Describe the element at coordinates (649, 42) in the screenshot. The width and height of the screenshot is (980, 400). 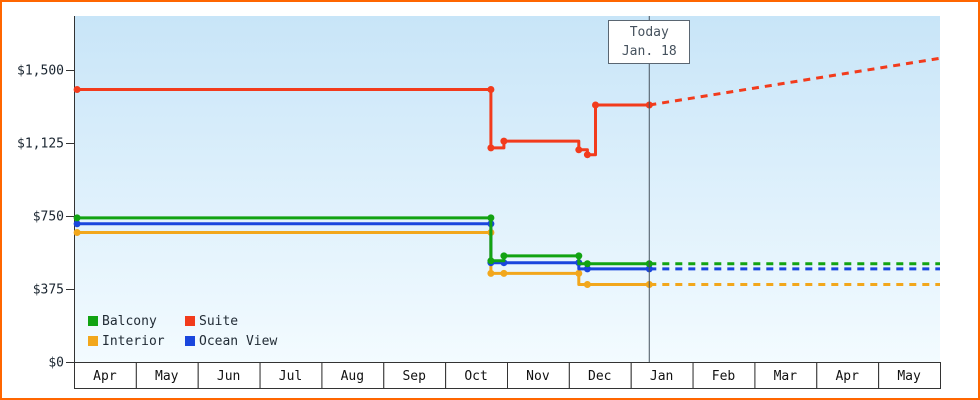
I see `today-box: Today Jan. 18` at that location.